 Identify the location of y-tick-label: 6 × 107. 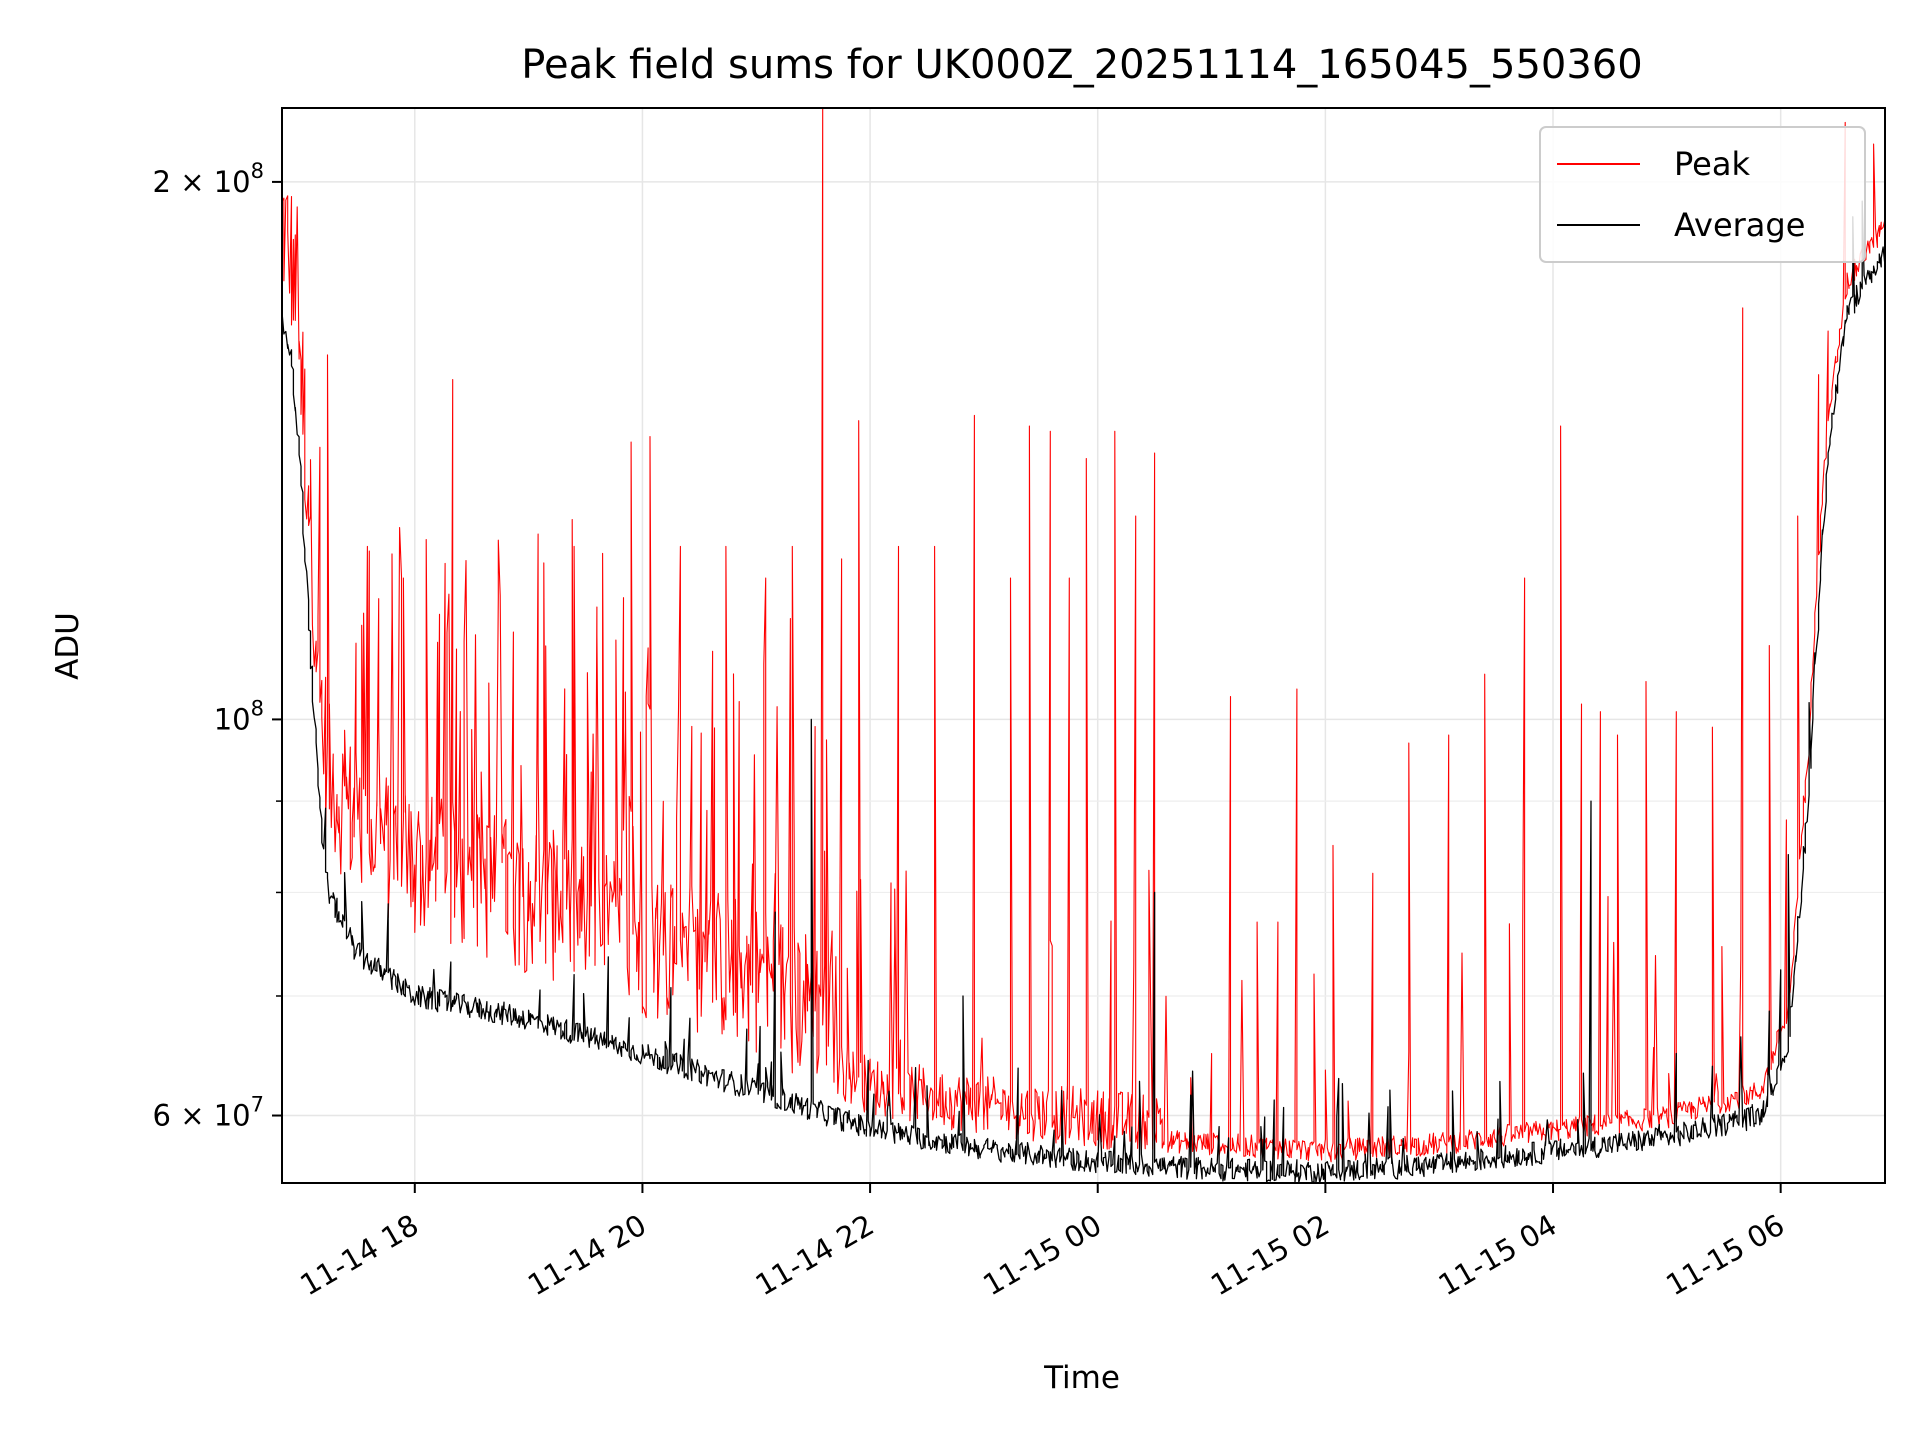
(208, 1113).